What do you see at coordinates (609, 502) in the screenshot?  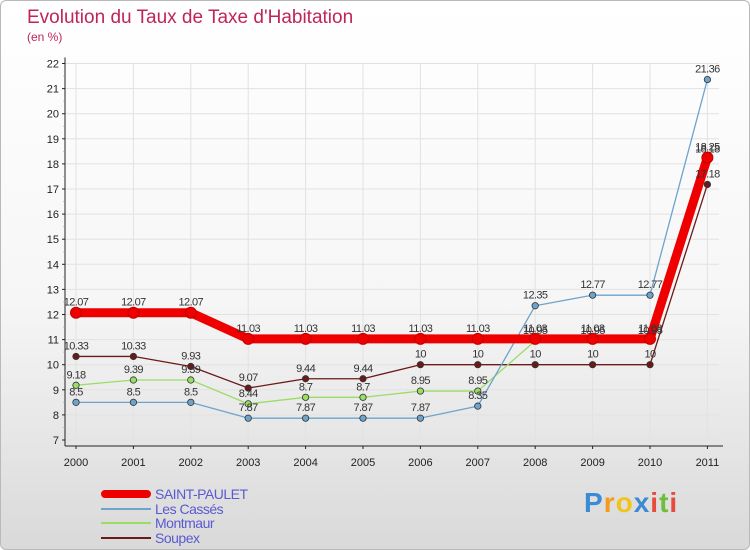 I see `logo-letter: r` at bounding box center [609, 502].